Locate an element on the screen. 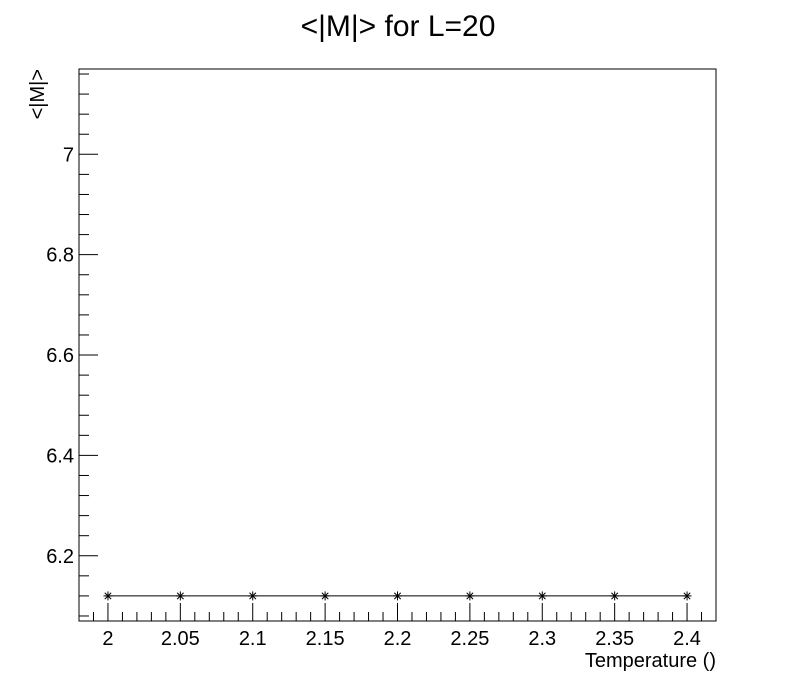  x-tick-label: 2.35 is located at coordinates (614, 639).